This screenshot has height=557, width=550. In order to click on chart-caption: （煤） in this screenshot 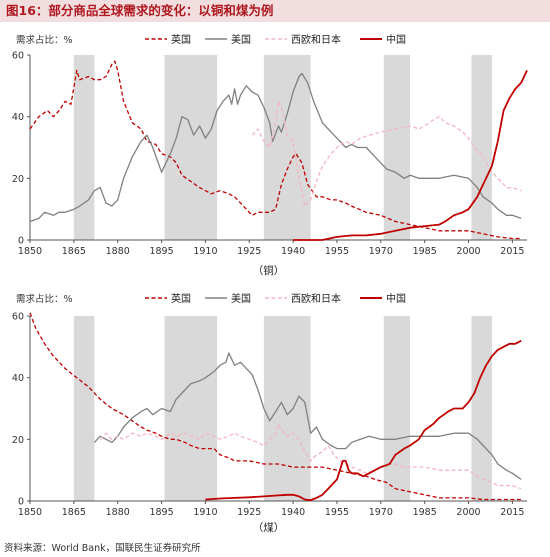, I will do `click(269, 527)`.